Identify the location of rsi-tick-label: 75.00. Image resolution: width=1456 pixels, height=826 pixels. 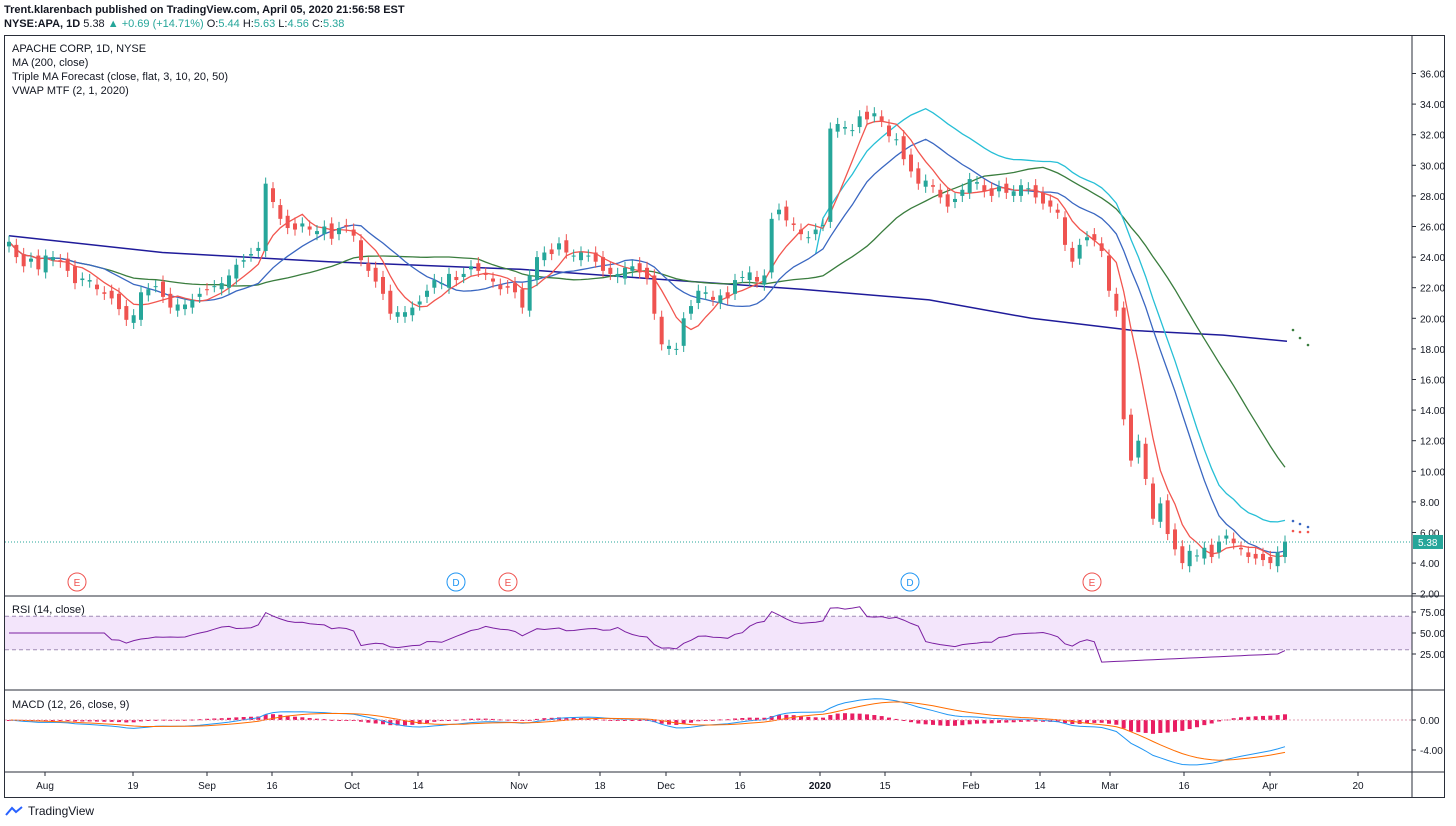
(1432, 613).